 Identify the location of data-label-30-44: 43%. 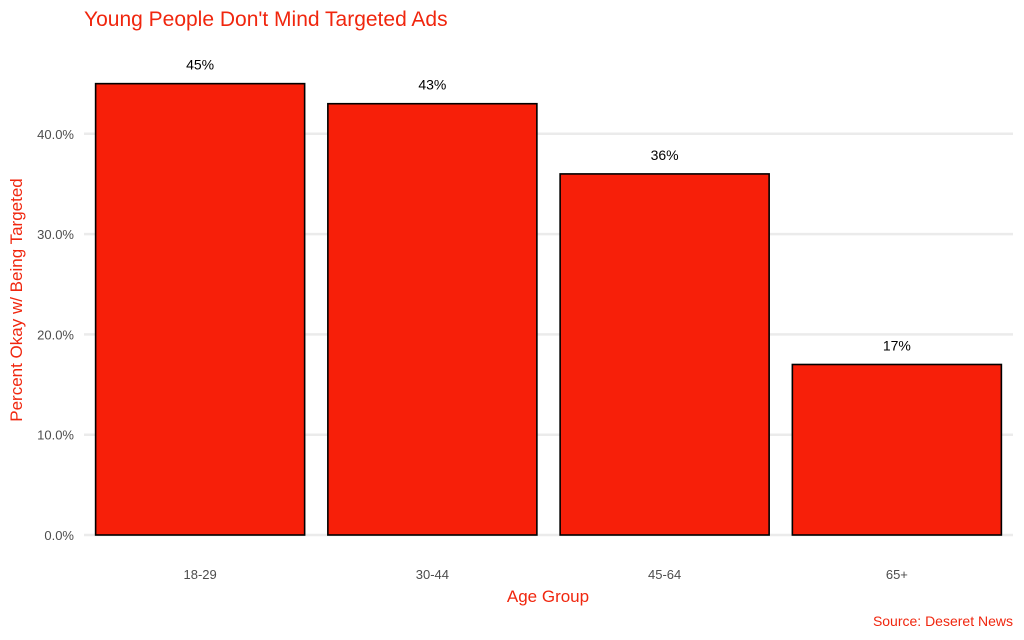
(432, 85).